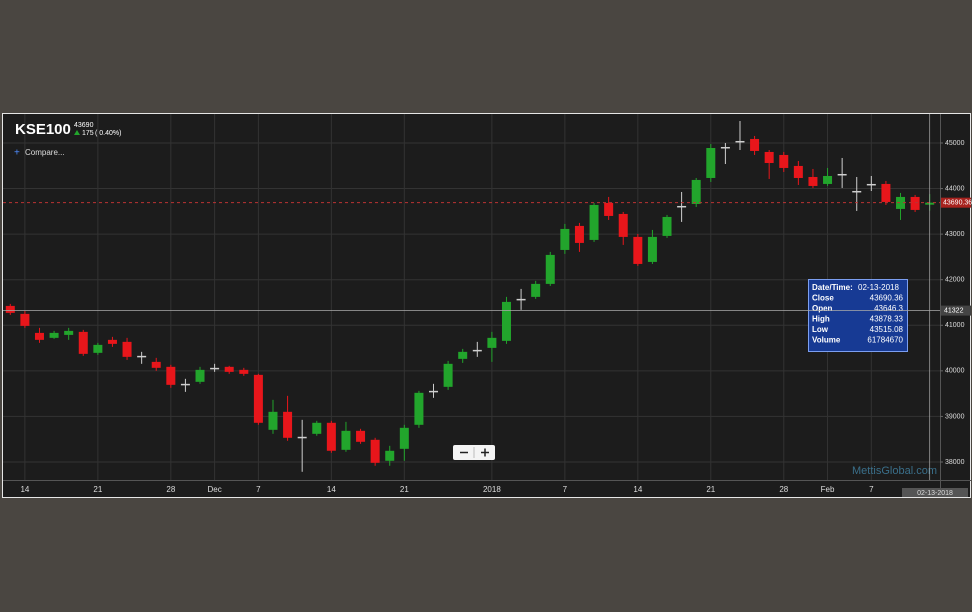 The height and width of the screenshot is (612, 972). What do you see at coordinates (823, 298) in the screenshot?
I see `tooltip-label: Close` at bounding box center [823, 298].